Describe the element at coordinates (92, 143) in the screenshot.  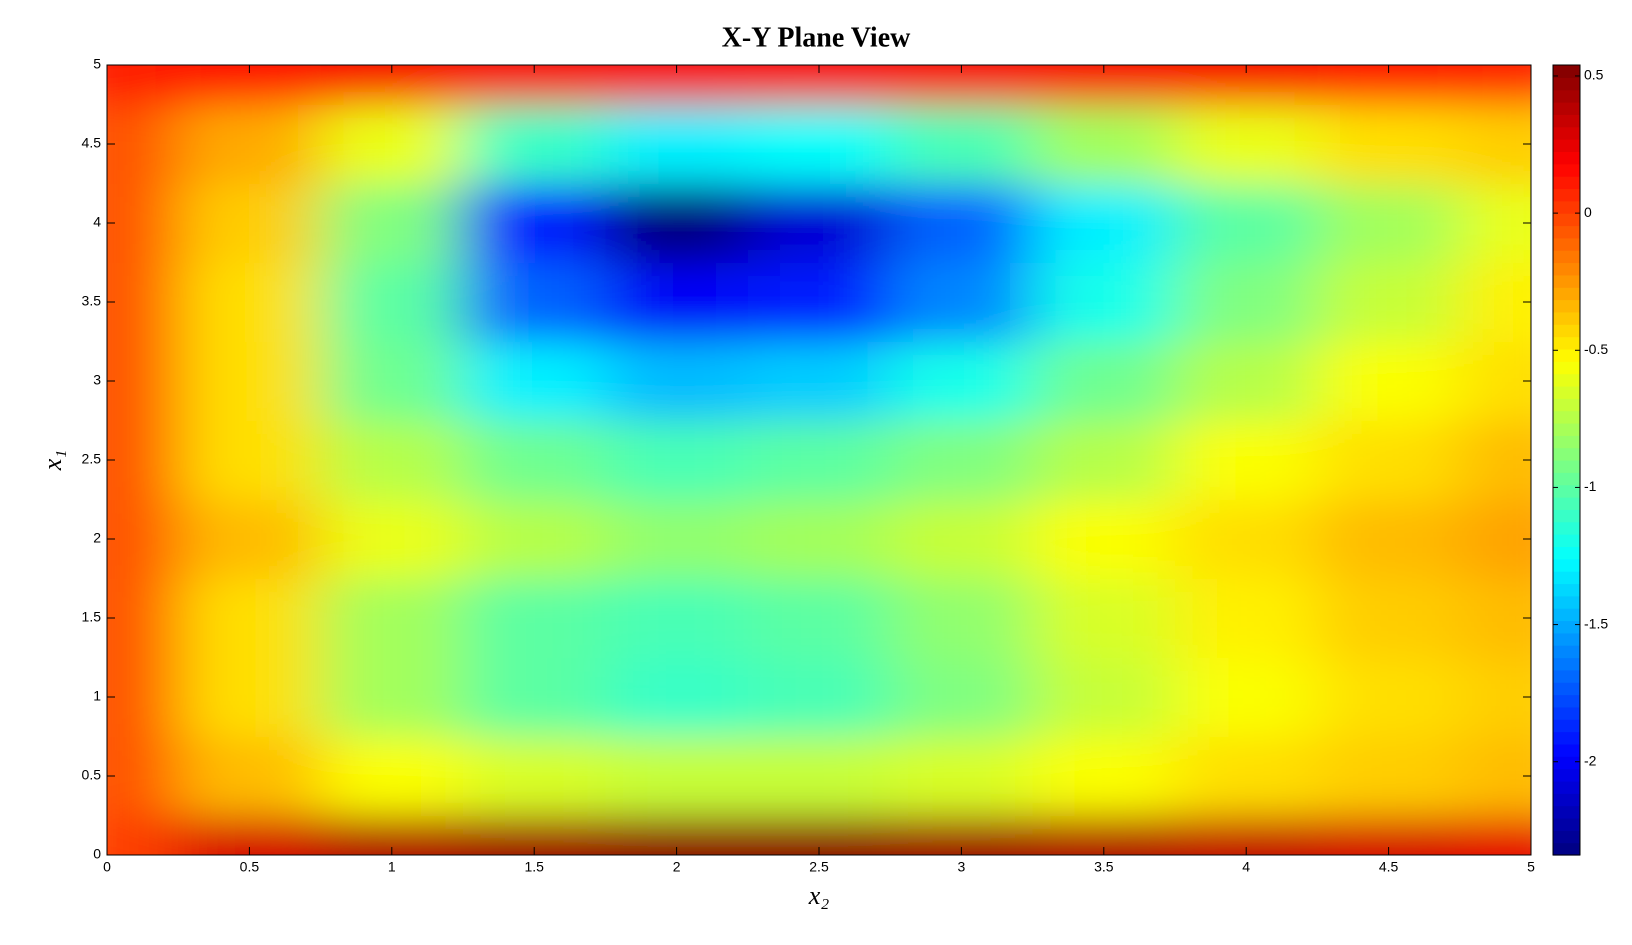
I see `y-tick-label: 4.5` at that location.